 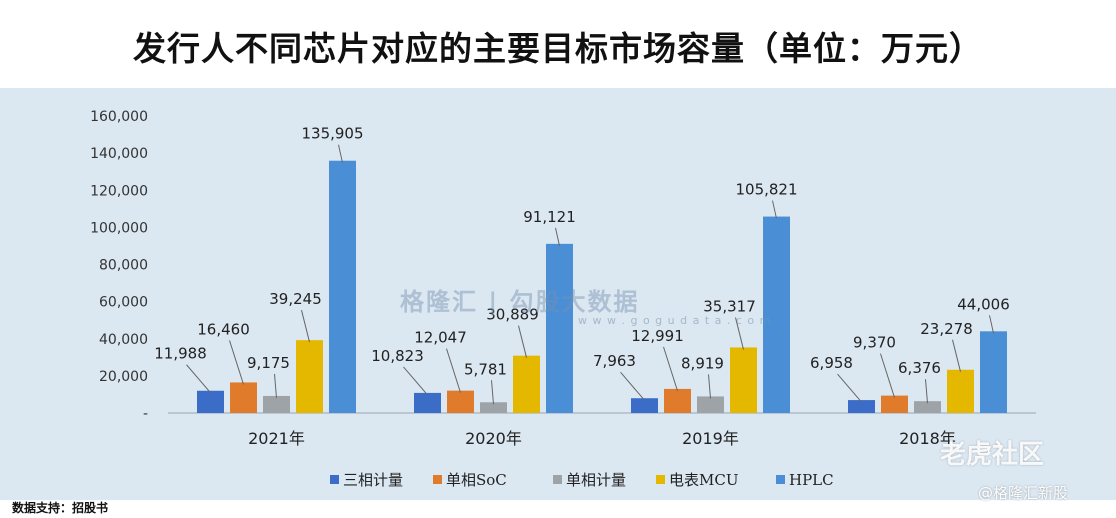 I want to click on data-label: 30,889, so click(x=512, y=315).